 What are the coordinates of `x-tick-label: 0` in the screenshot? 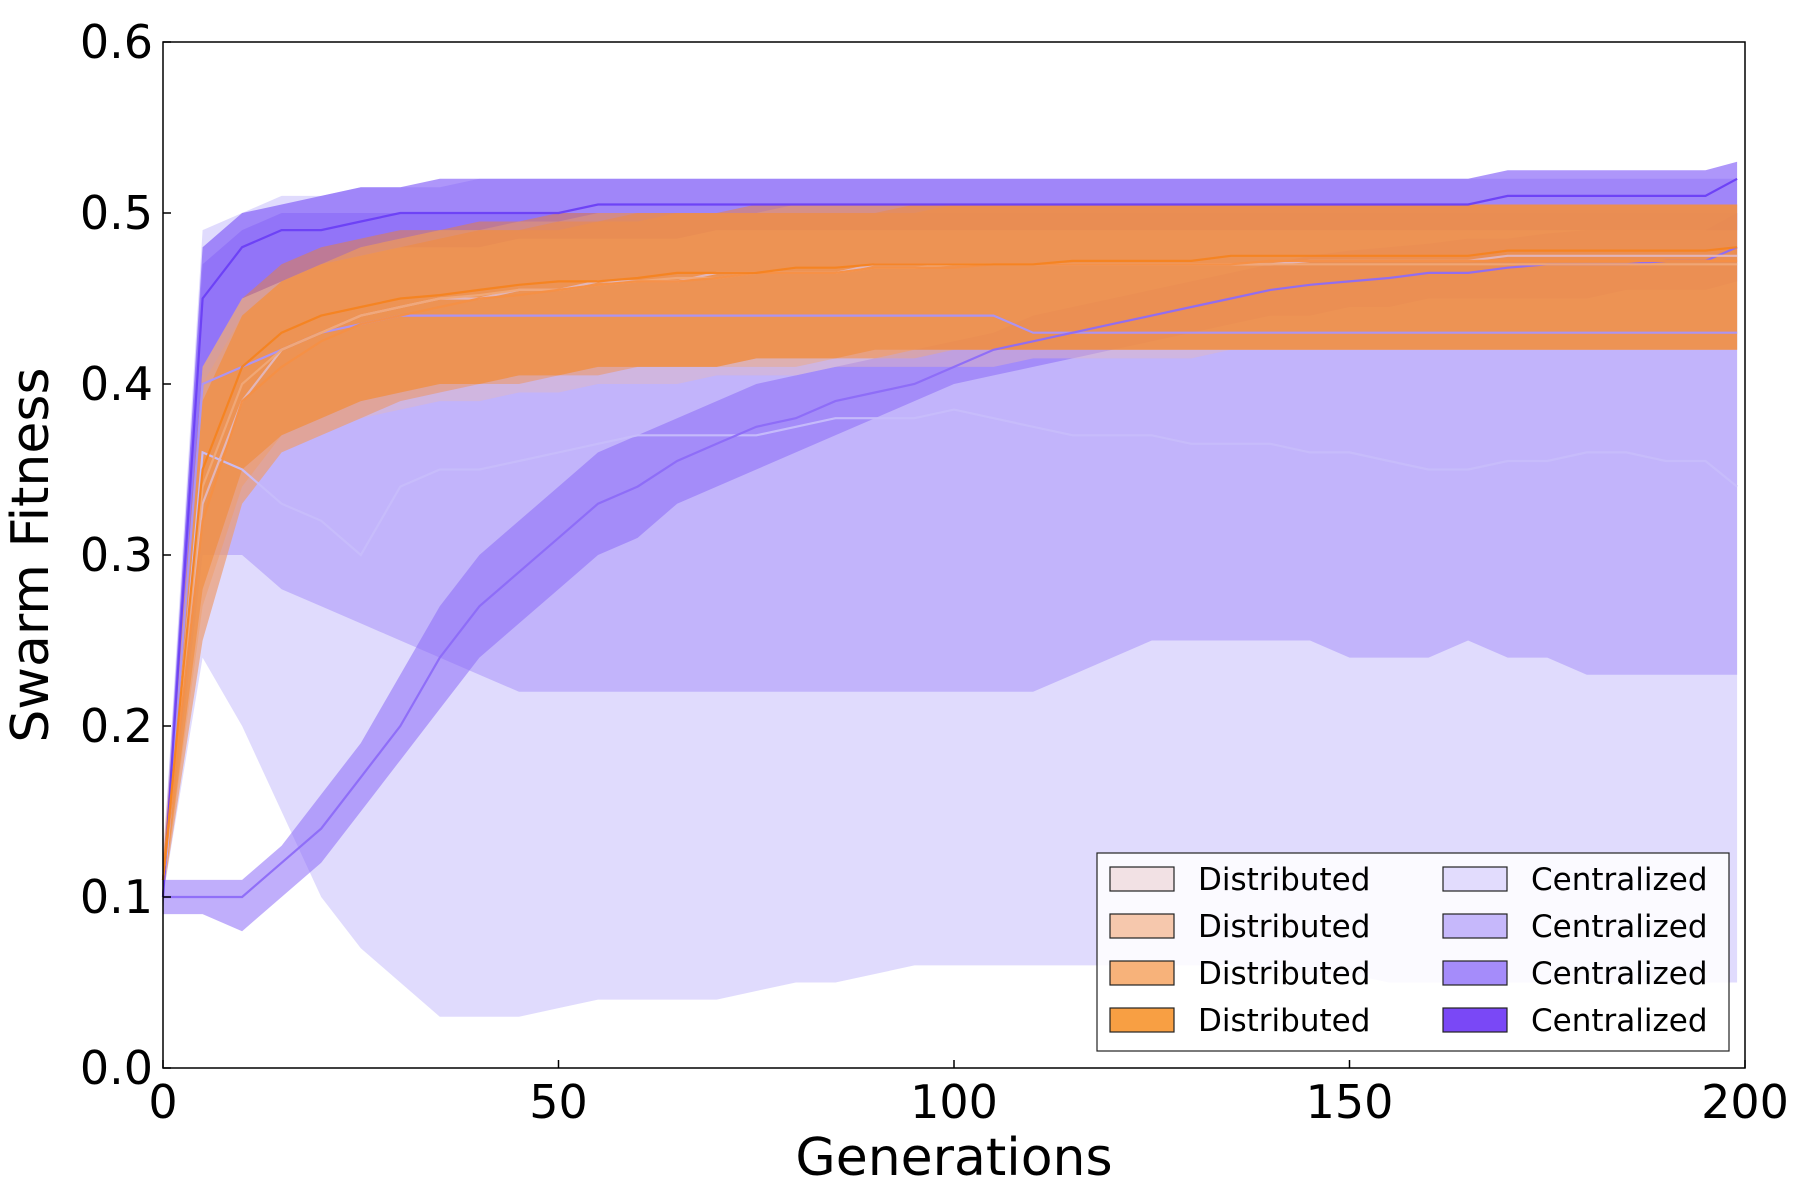 It's located at (162, 1102).